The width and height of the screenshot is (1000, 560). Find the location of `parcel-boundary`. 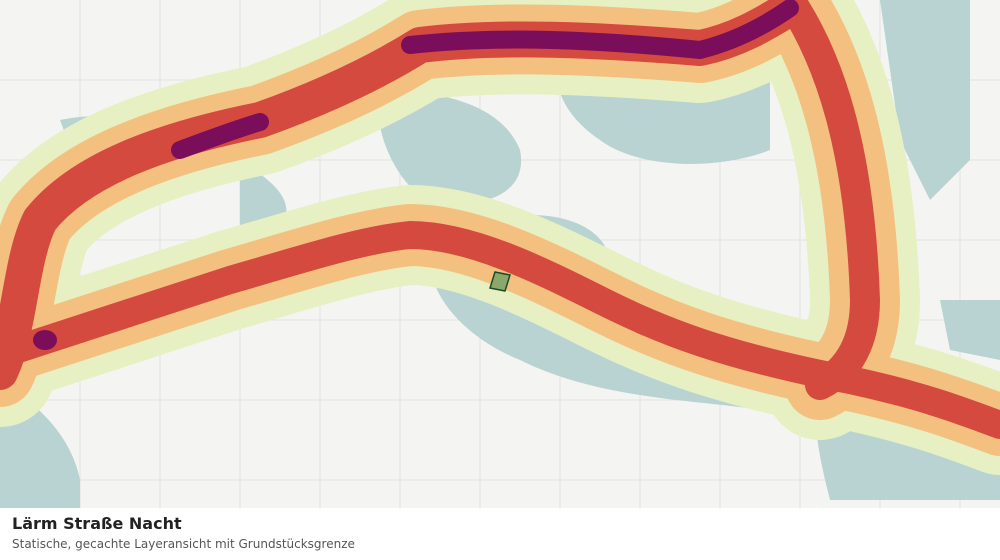

parcel-boundary is located at coordinates (500, 281).